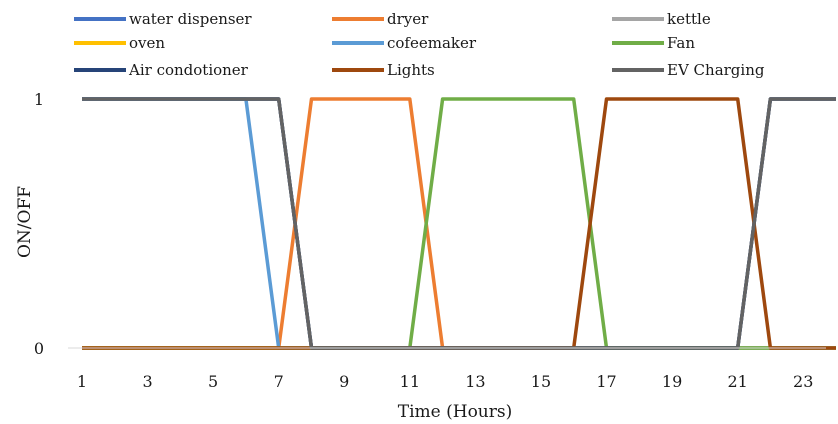  I want to click on x-tick-label: 11, so click(410, 381).